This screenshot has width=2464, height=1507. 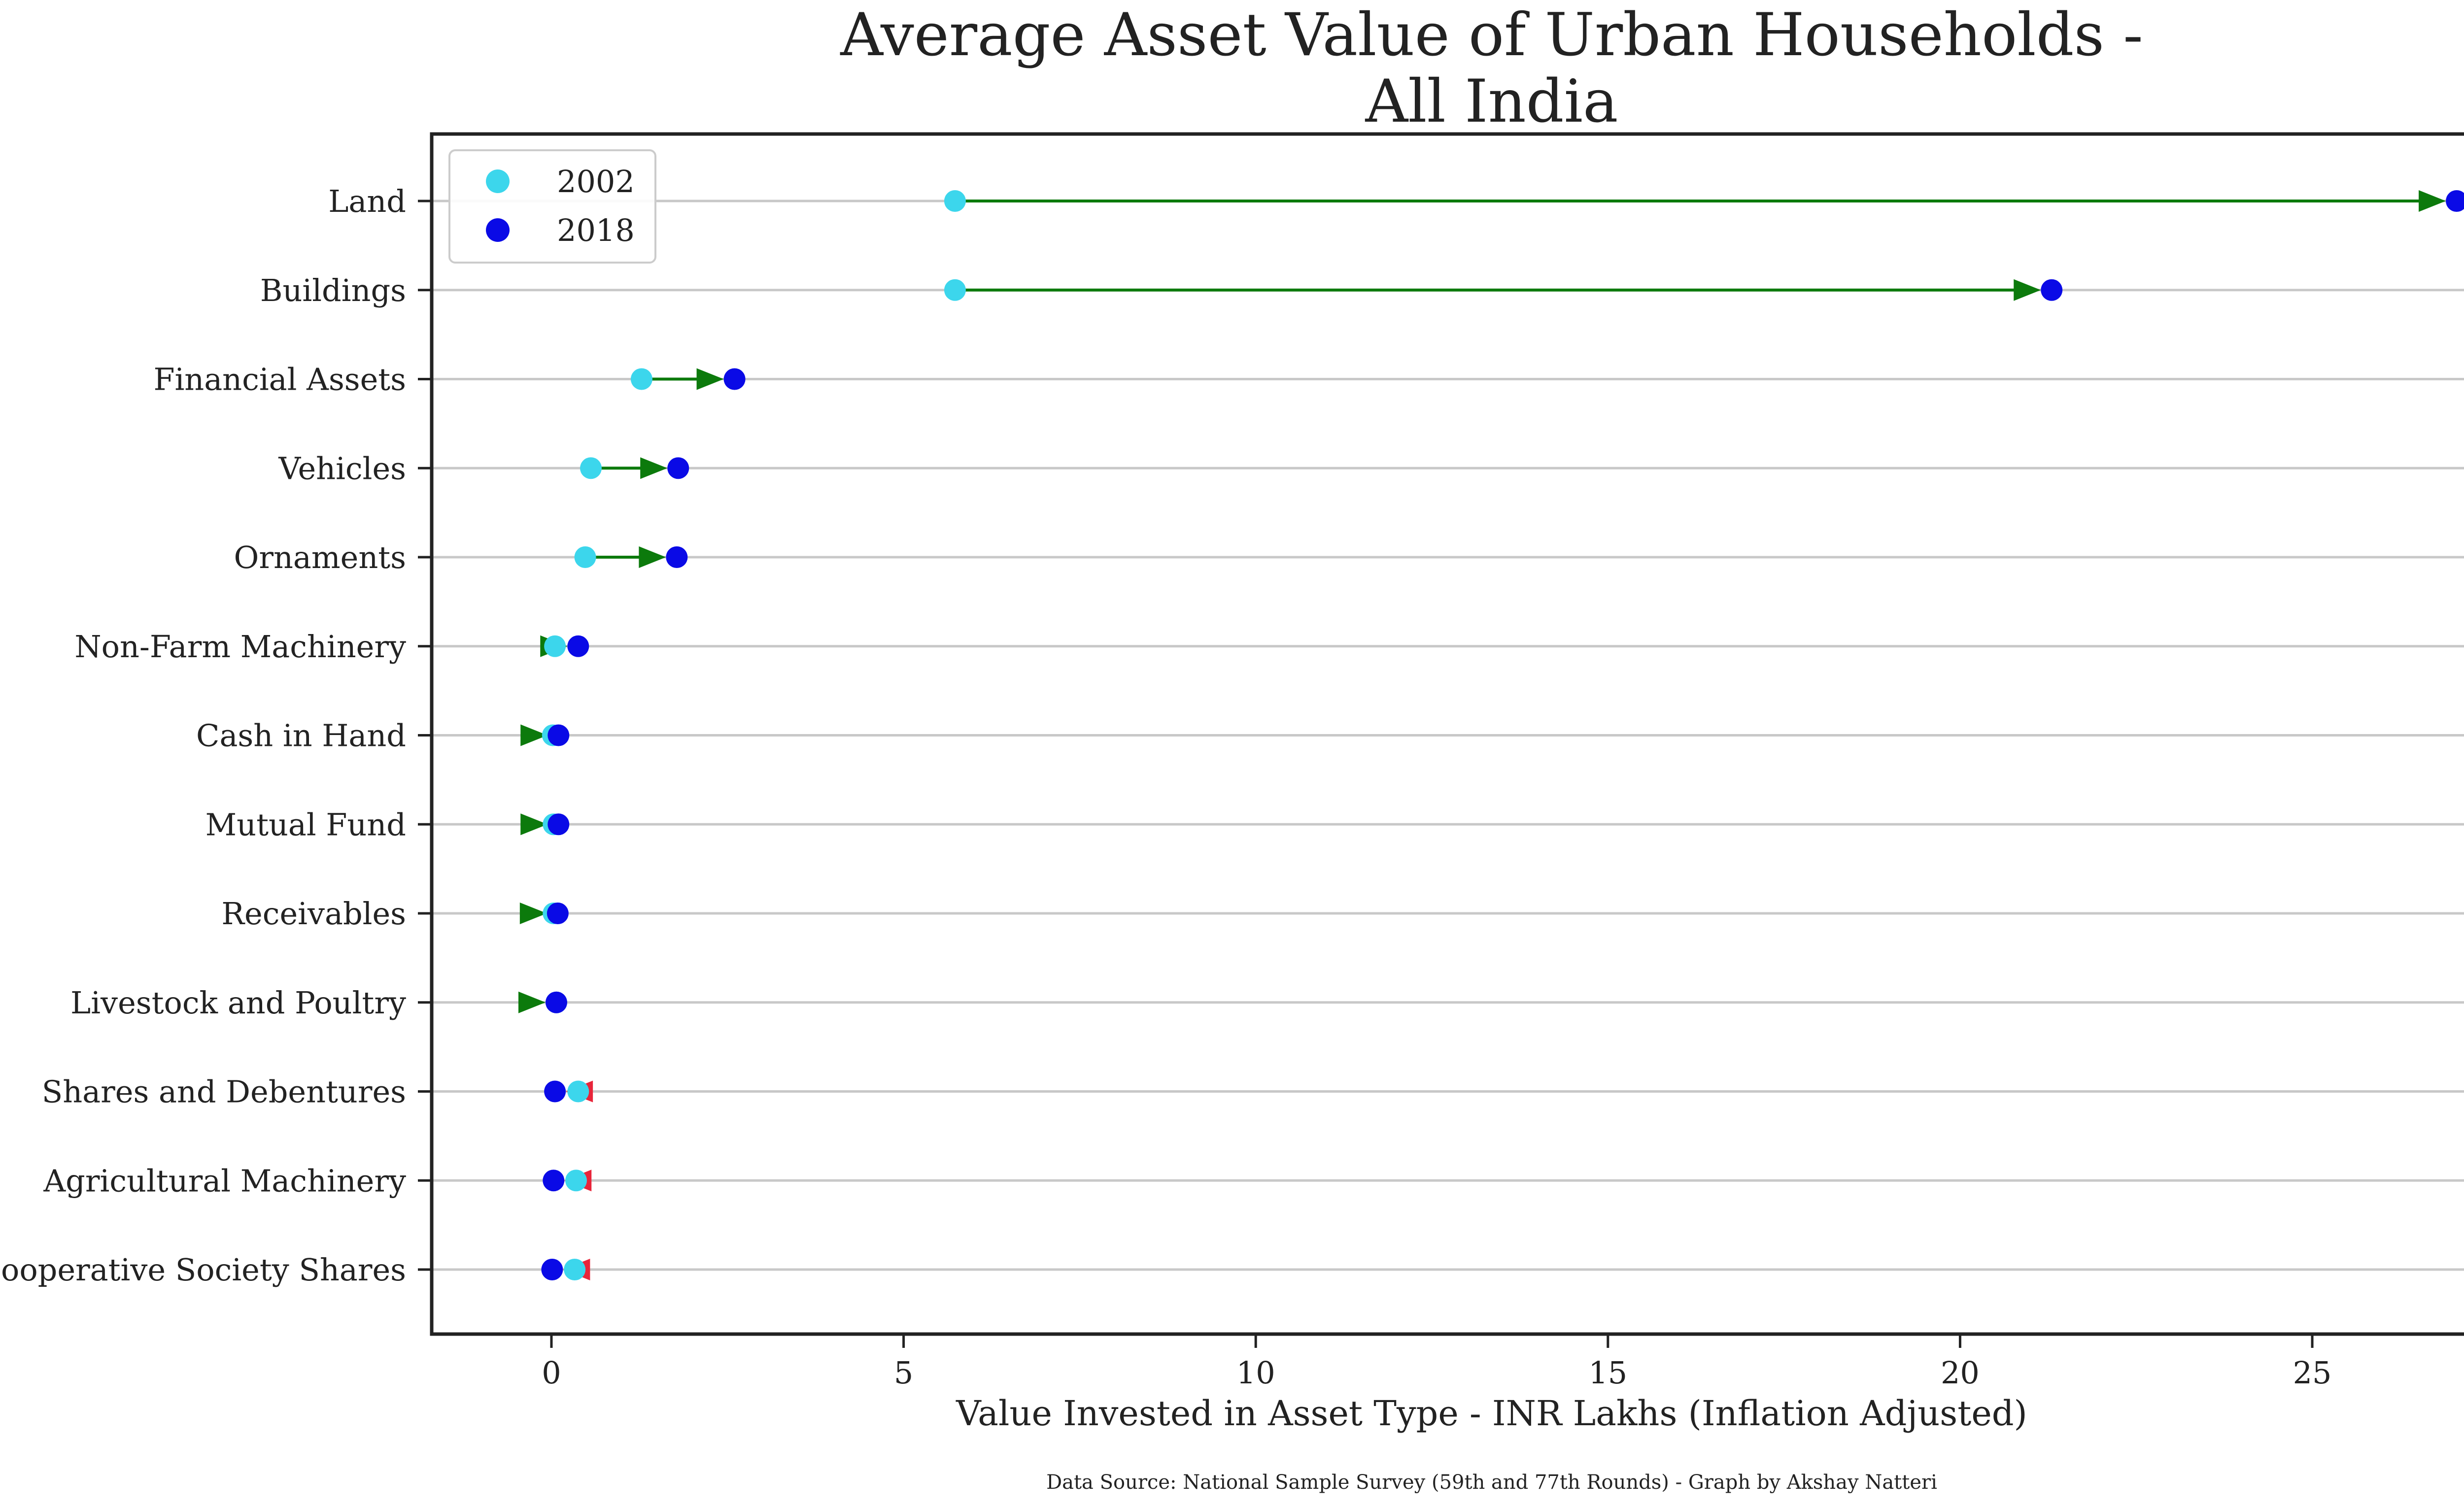 I want to click on point-2018-agricultural-machinery, so click(x=554, y=1181).